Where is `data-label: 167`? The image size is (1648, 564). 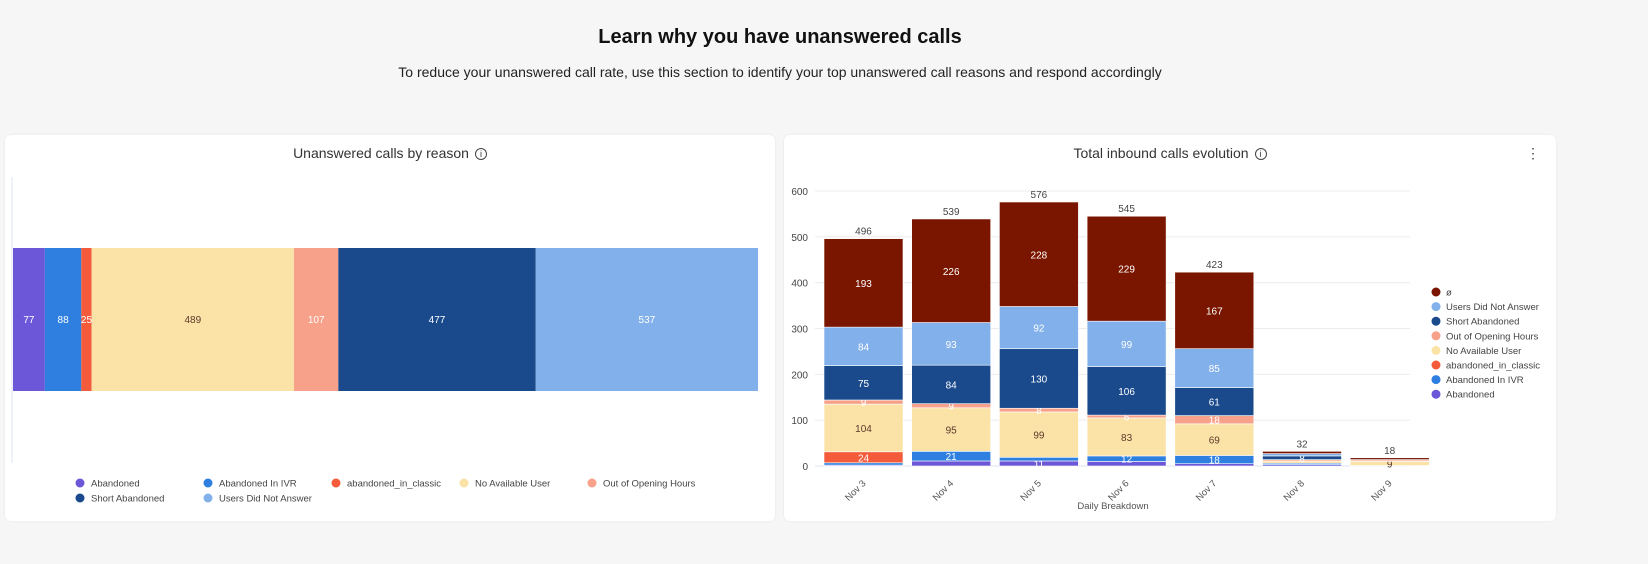 data-label: 167 is located at coordinates (1214, 311).